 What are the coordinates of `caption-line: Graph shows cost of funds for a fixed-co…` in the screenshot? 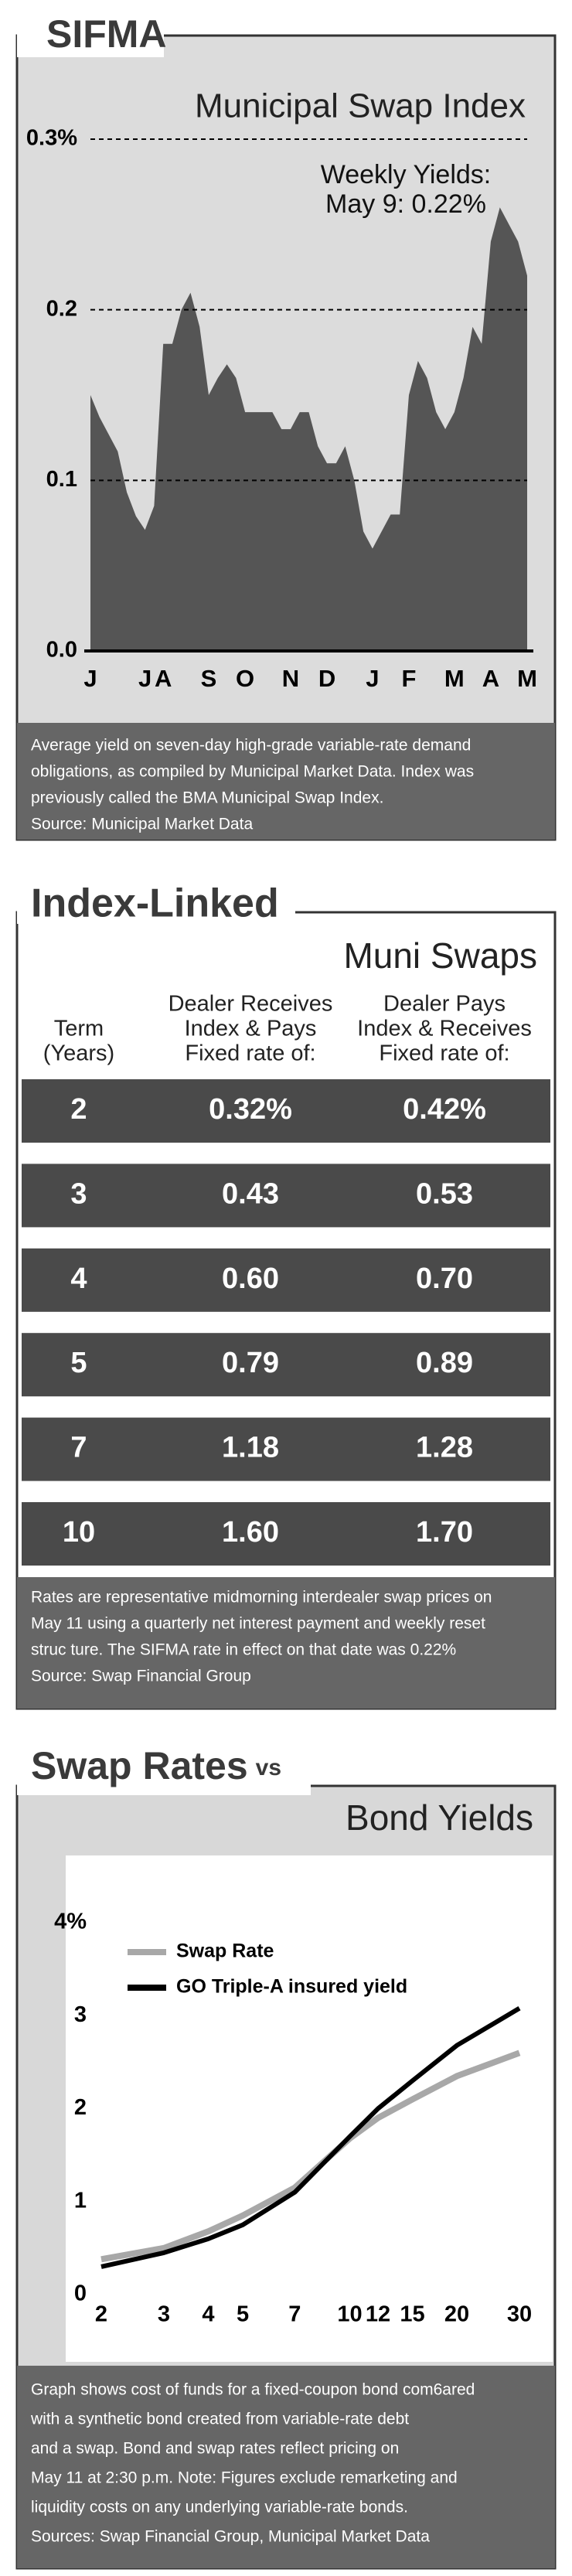 It's located at (253, 2390).